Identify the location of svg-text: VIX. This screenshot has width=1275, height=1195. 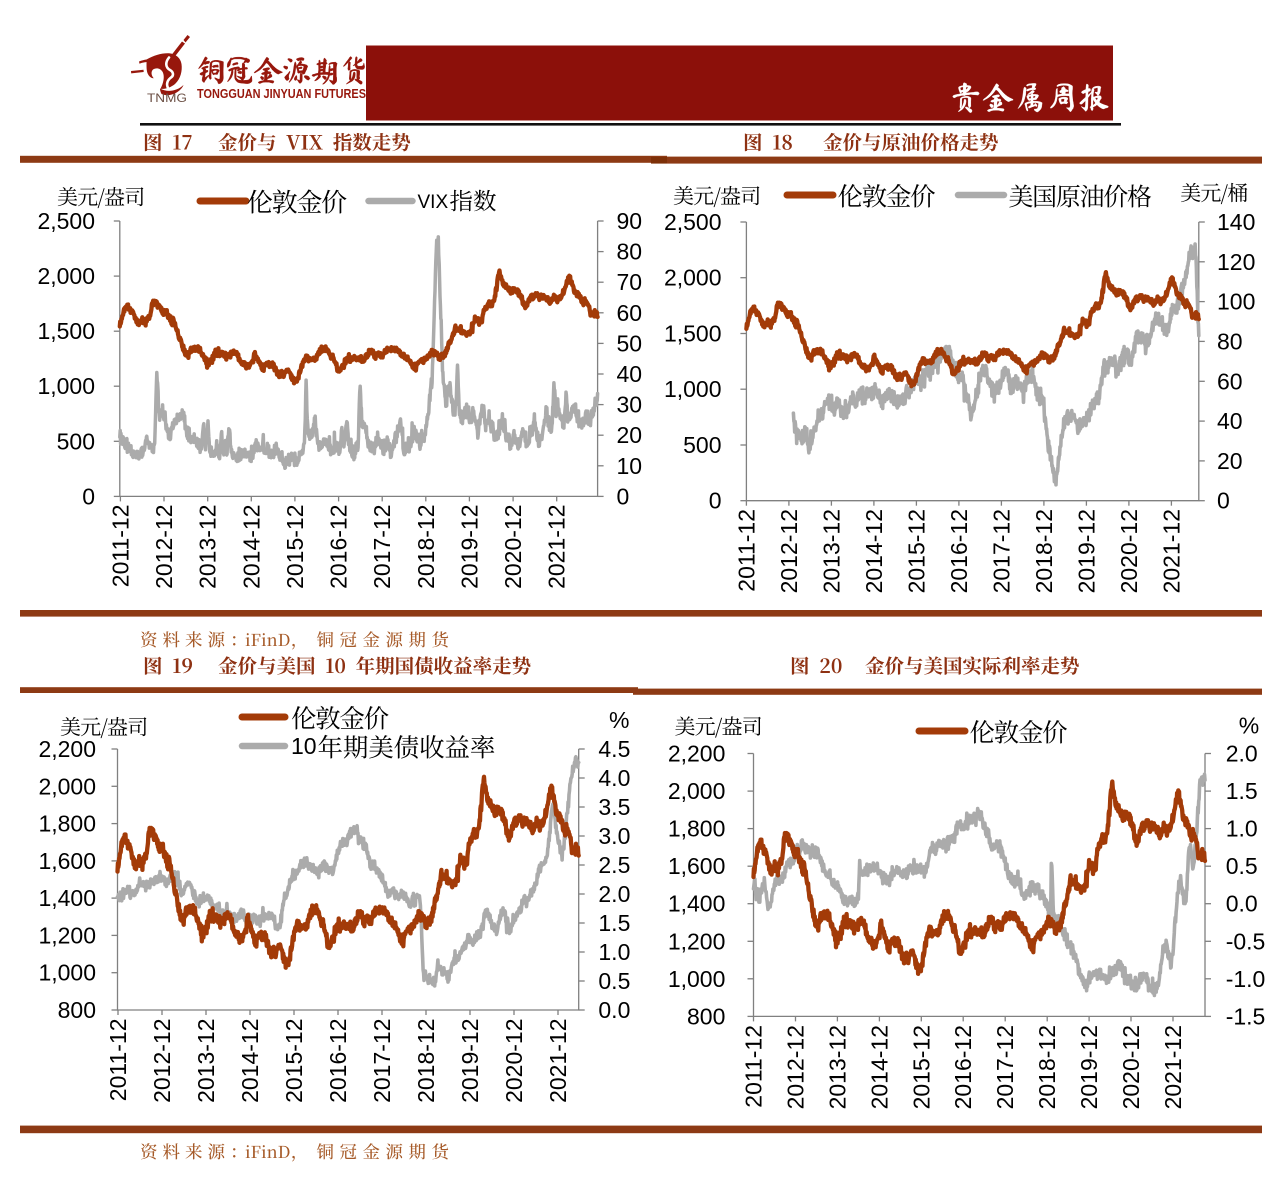
(433, 202).